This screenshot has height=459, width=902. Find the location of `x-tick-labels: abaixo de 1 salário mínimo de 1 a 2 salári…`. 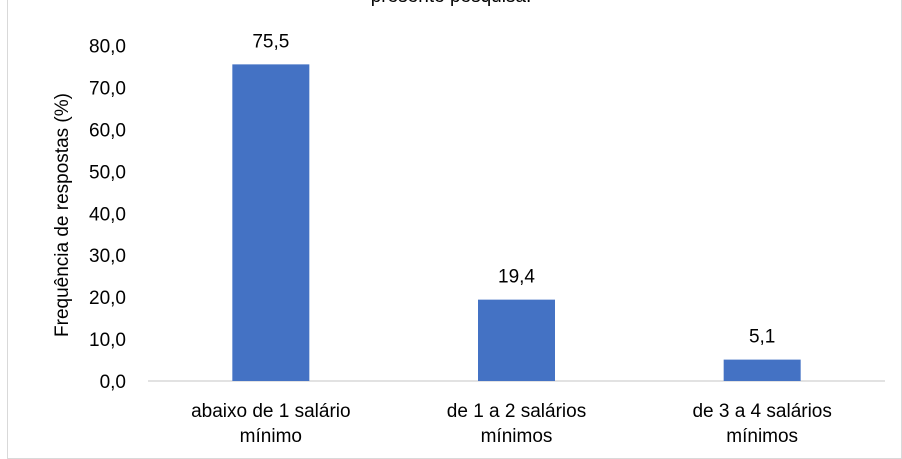

x-tick-labels: abaixo de 1 salário mínimo de 1 a 2 salári… is located at coordinates (511, 424).